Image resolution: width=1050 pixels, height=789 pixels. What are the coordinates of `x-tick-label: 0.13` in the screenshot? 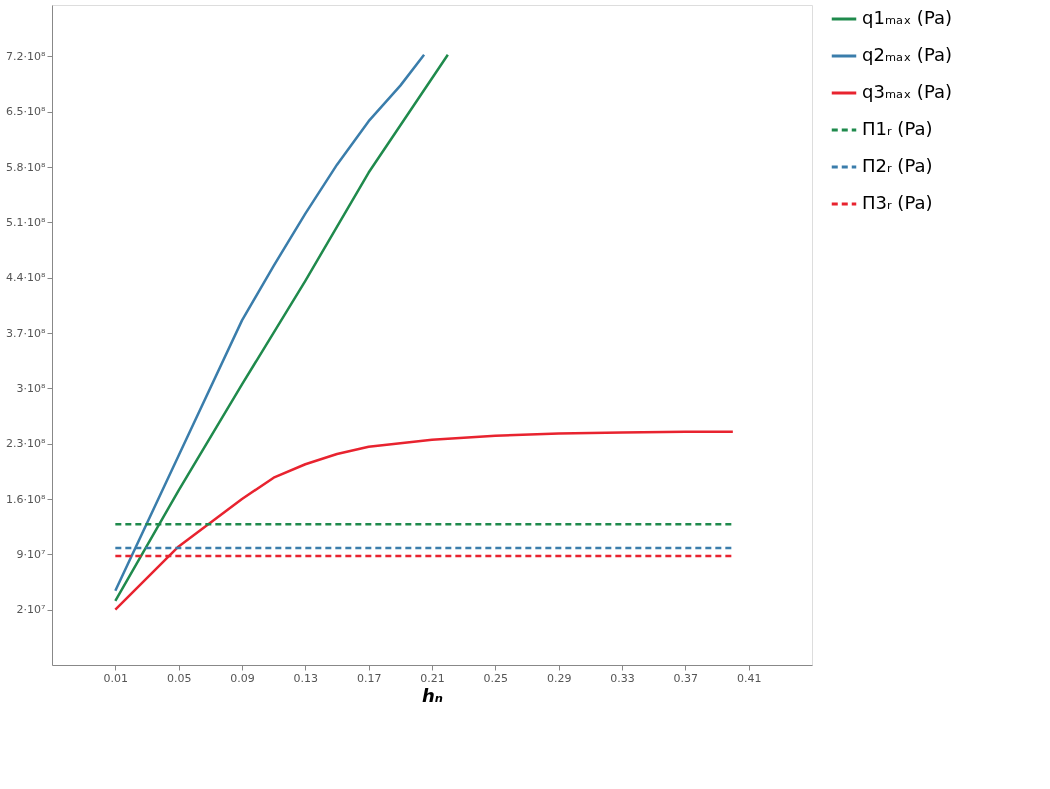 It's located at (306, 678).